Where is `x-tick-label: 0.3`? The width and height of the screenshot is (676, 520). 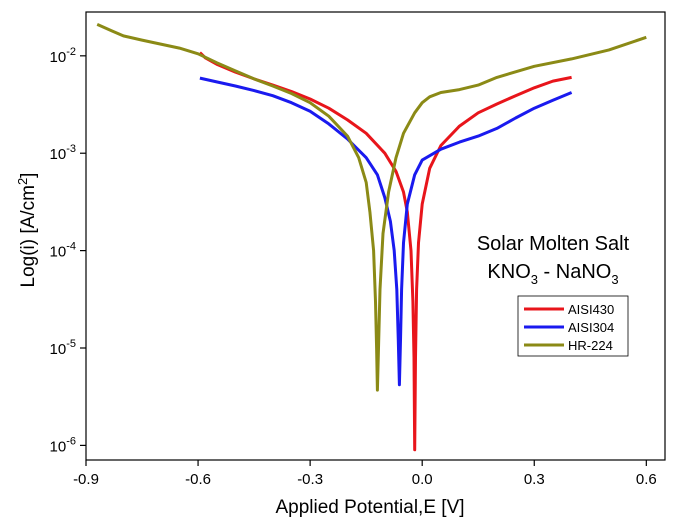
x-tick-label: 0.3 is located at coordinates (534, 479).